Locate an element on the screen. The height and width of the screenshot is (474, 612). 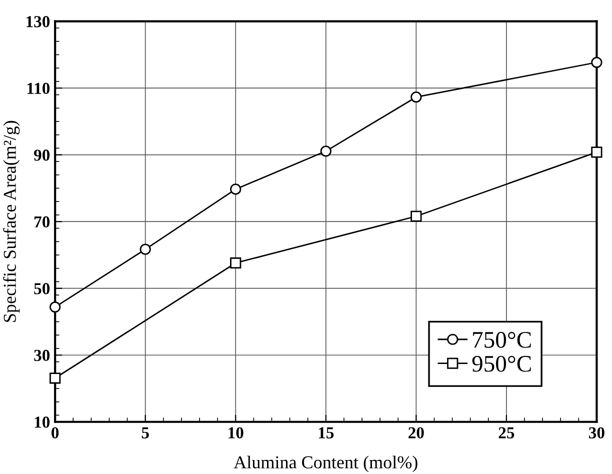
y-tick-label: 90 is located at coordinates (42, 155).